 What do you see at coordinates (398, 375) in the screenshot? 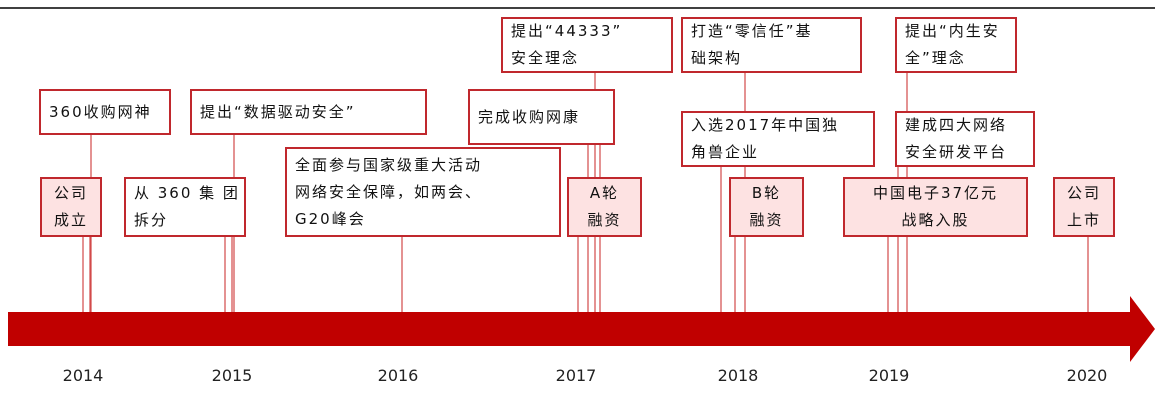
I see `year-label: 2016` at bounding box center [398, 375].